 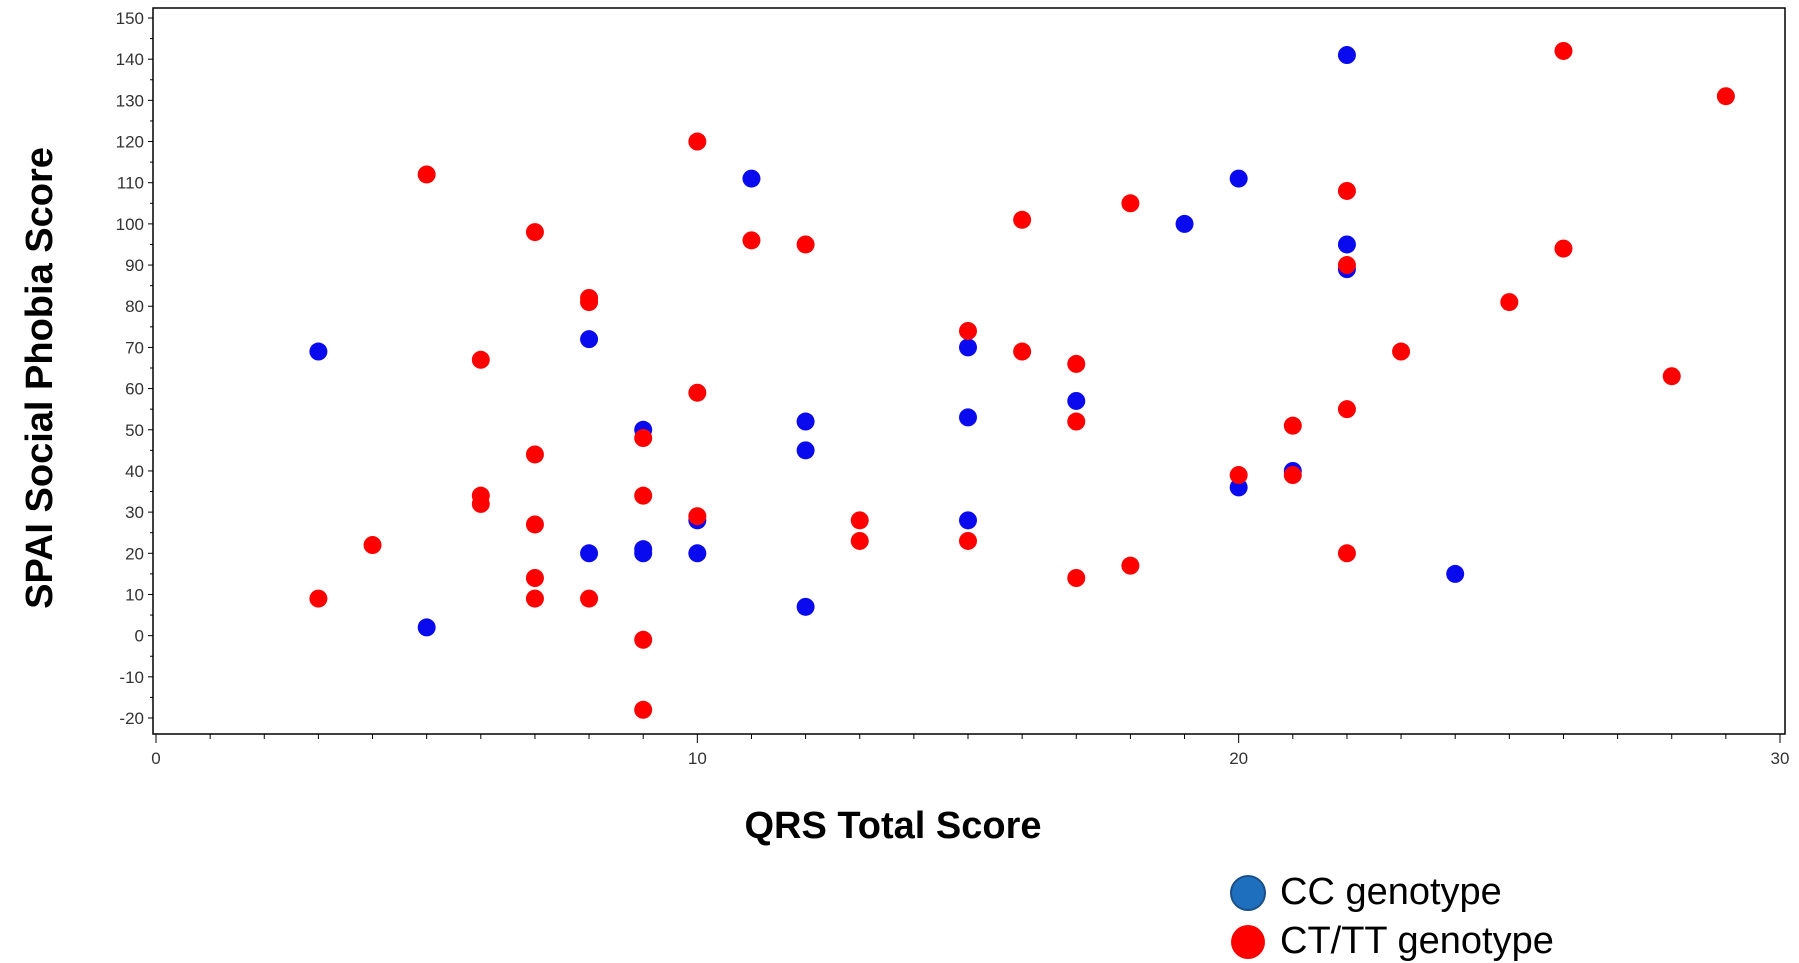 I want to click on y-tick-label: 130, so click(x=130, y=100).